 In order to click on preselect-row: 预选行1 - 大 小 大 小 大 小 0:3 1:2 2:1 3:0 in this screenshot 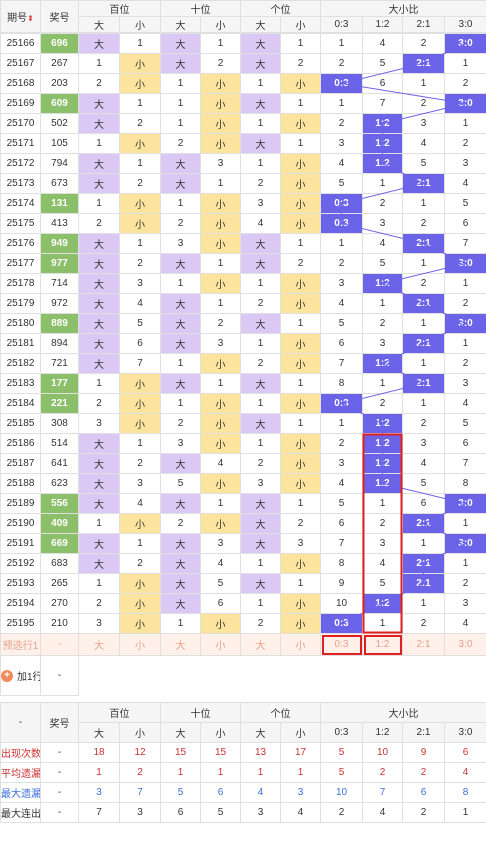, I will do `click(243, 644)`.